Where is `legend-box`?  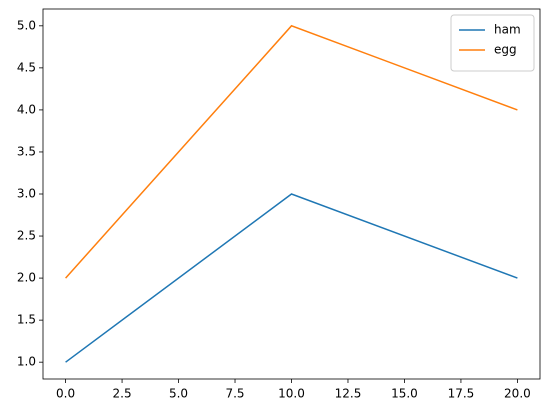
legend-box is located at coordinates (492, 43).